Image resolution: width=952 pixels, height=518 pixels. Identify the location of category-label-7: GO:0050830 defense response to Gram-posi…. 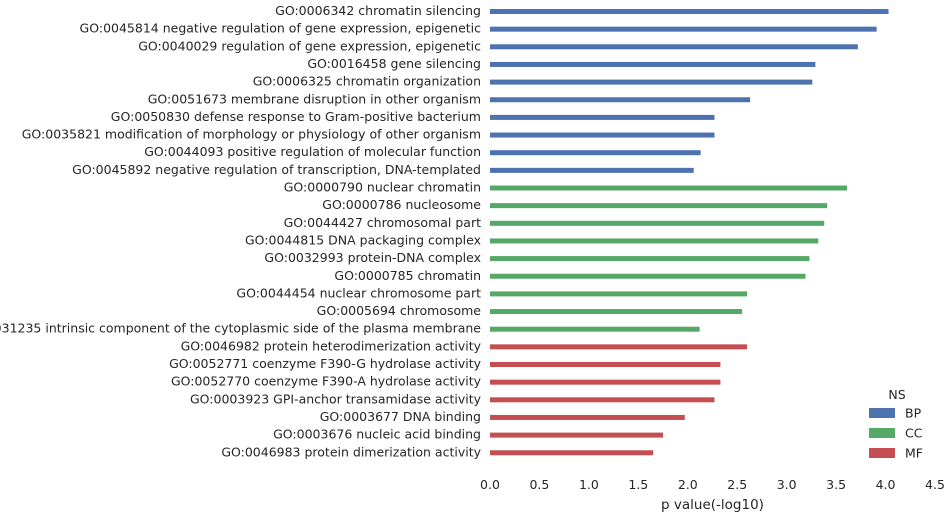
(296, 116).